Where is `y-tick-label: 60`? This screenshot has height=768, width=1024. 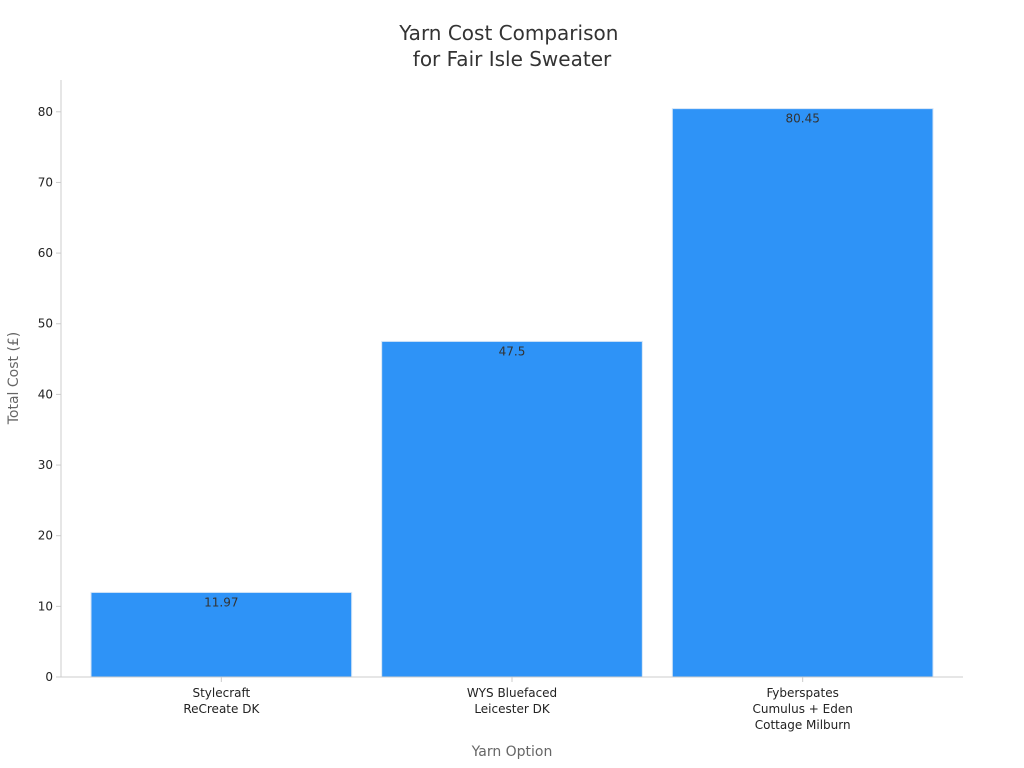 y-tick-label: 60 is located at coordinates (45, 253).